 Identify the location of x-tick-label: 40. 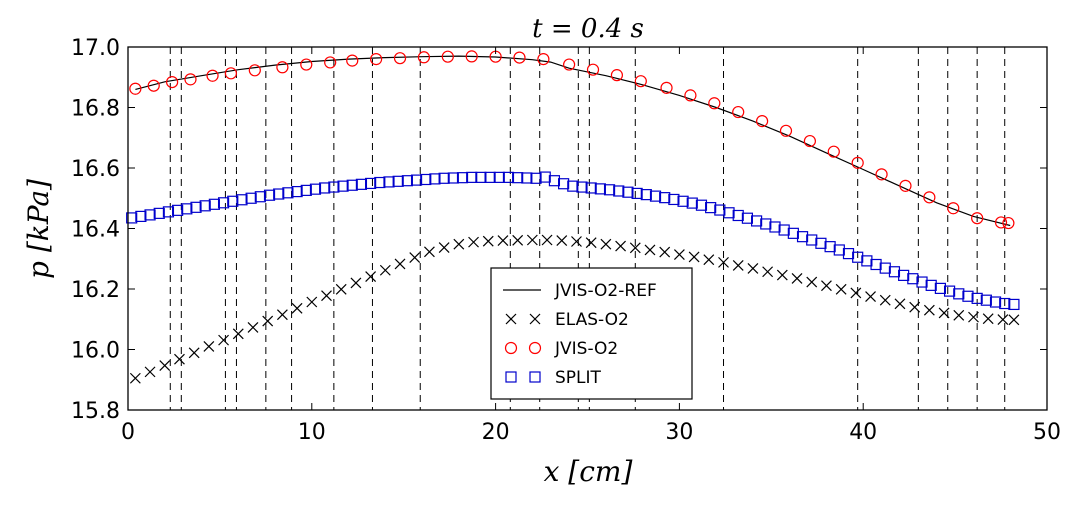
(863, 432).